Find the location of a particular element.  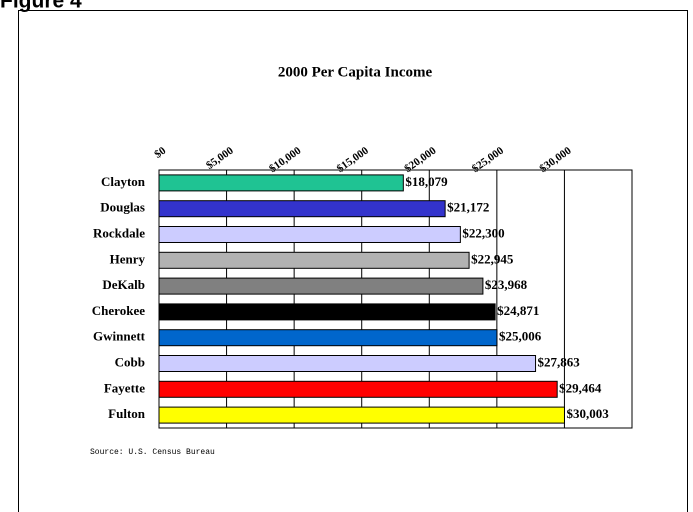

category-label: Douglas is located at coordinates (122, 207).